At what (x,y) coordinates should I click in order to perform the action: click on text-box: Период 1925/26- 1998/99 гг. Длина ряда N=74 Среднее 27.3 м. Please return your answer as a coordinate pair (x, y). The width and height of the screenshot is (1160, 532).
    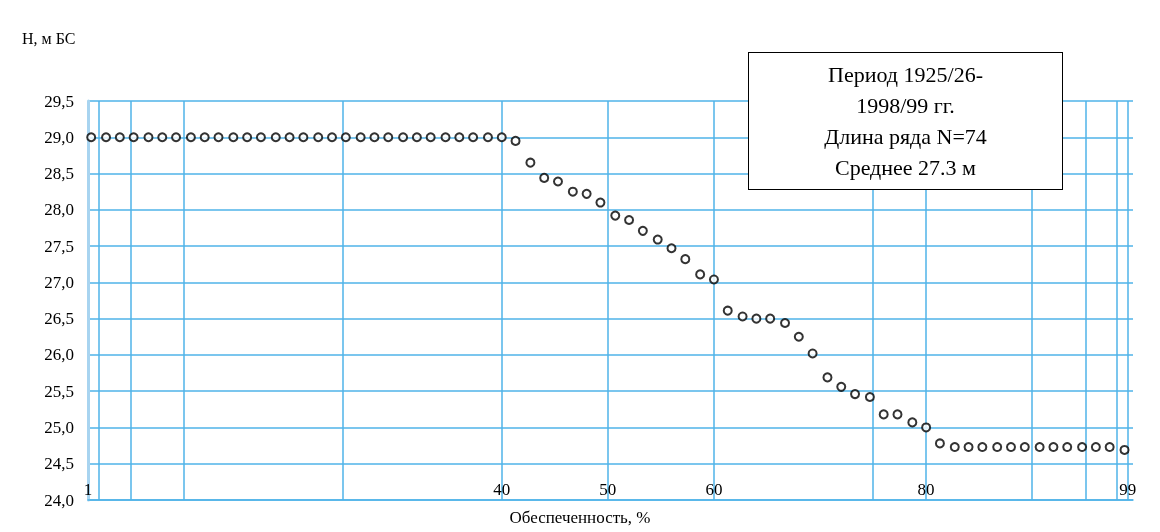
    Looking at the image, I should click on (905, 121).